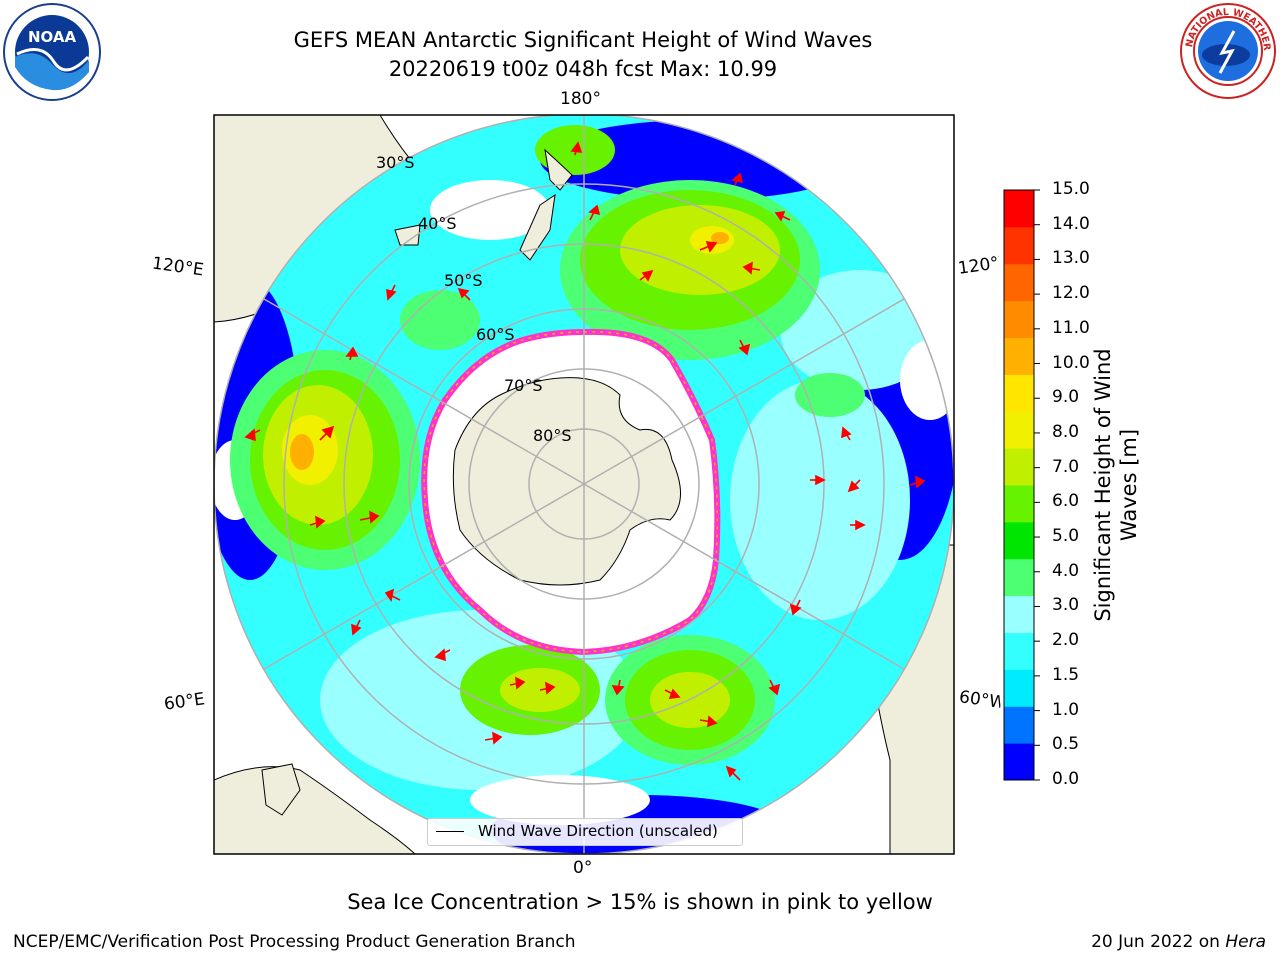 The height and width of the screenshot is (960, 1280). Describe the element at coordinates (1066, 466) in the screenshot. I see `colorbar-tick-label: 7.0` at that location.